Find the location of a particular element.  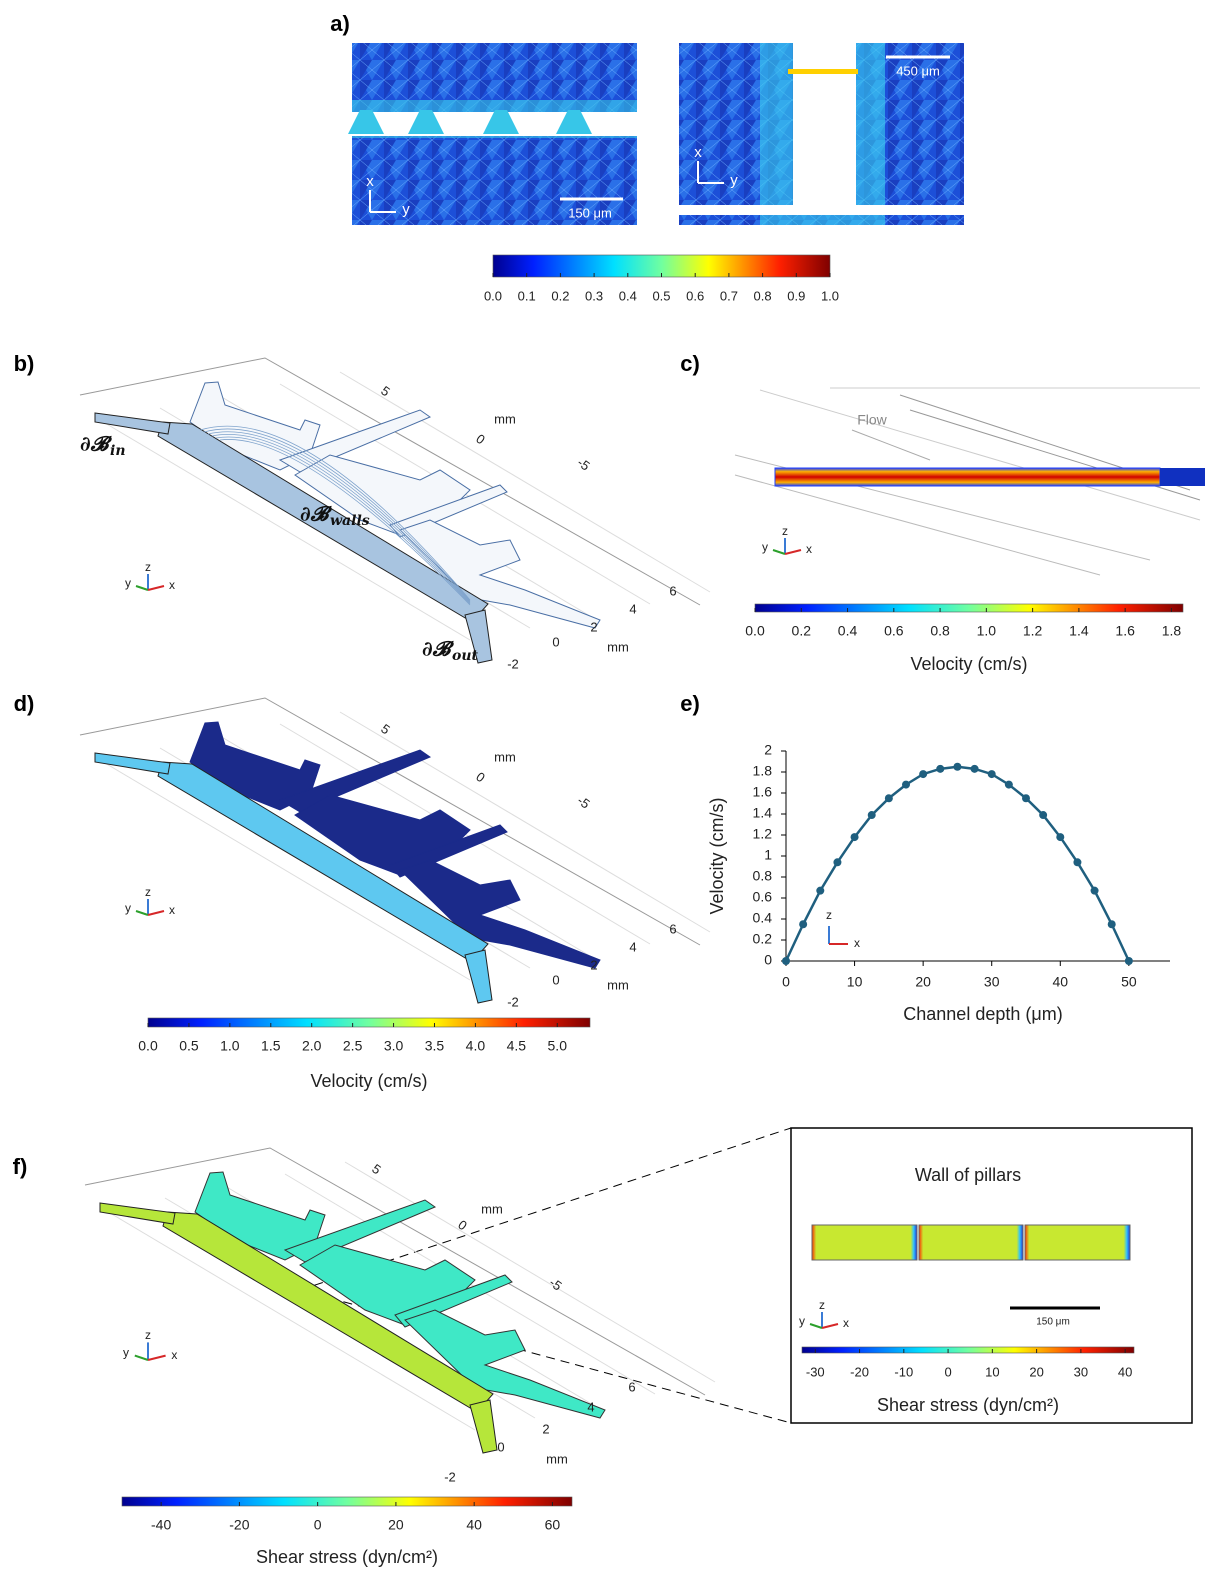

junction is located at coordinates (823, 71).